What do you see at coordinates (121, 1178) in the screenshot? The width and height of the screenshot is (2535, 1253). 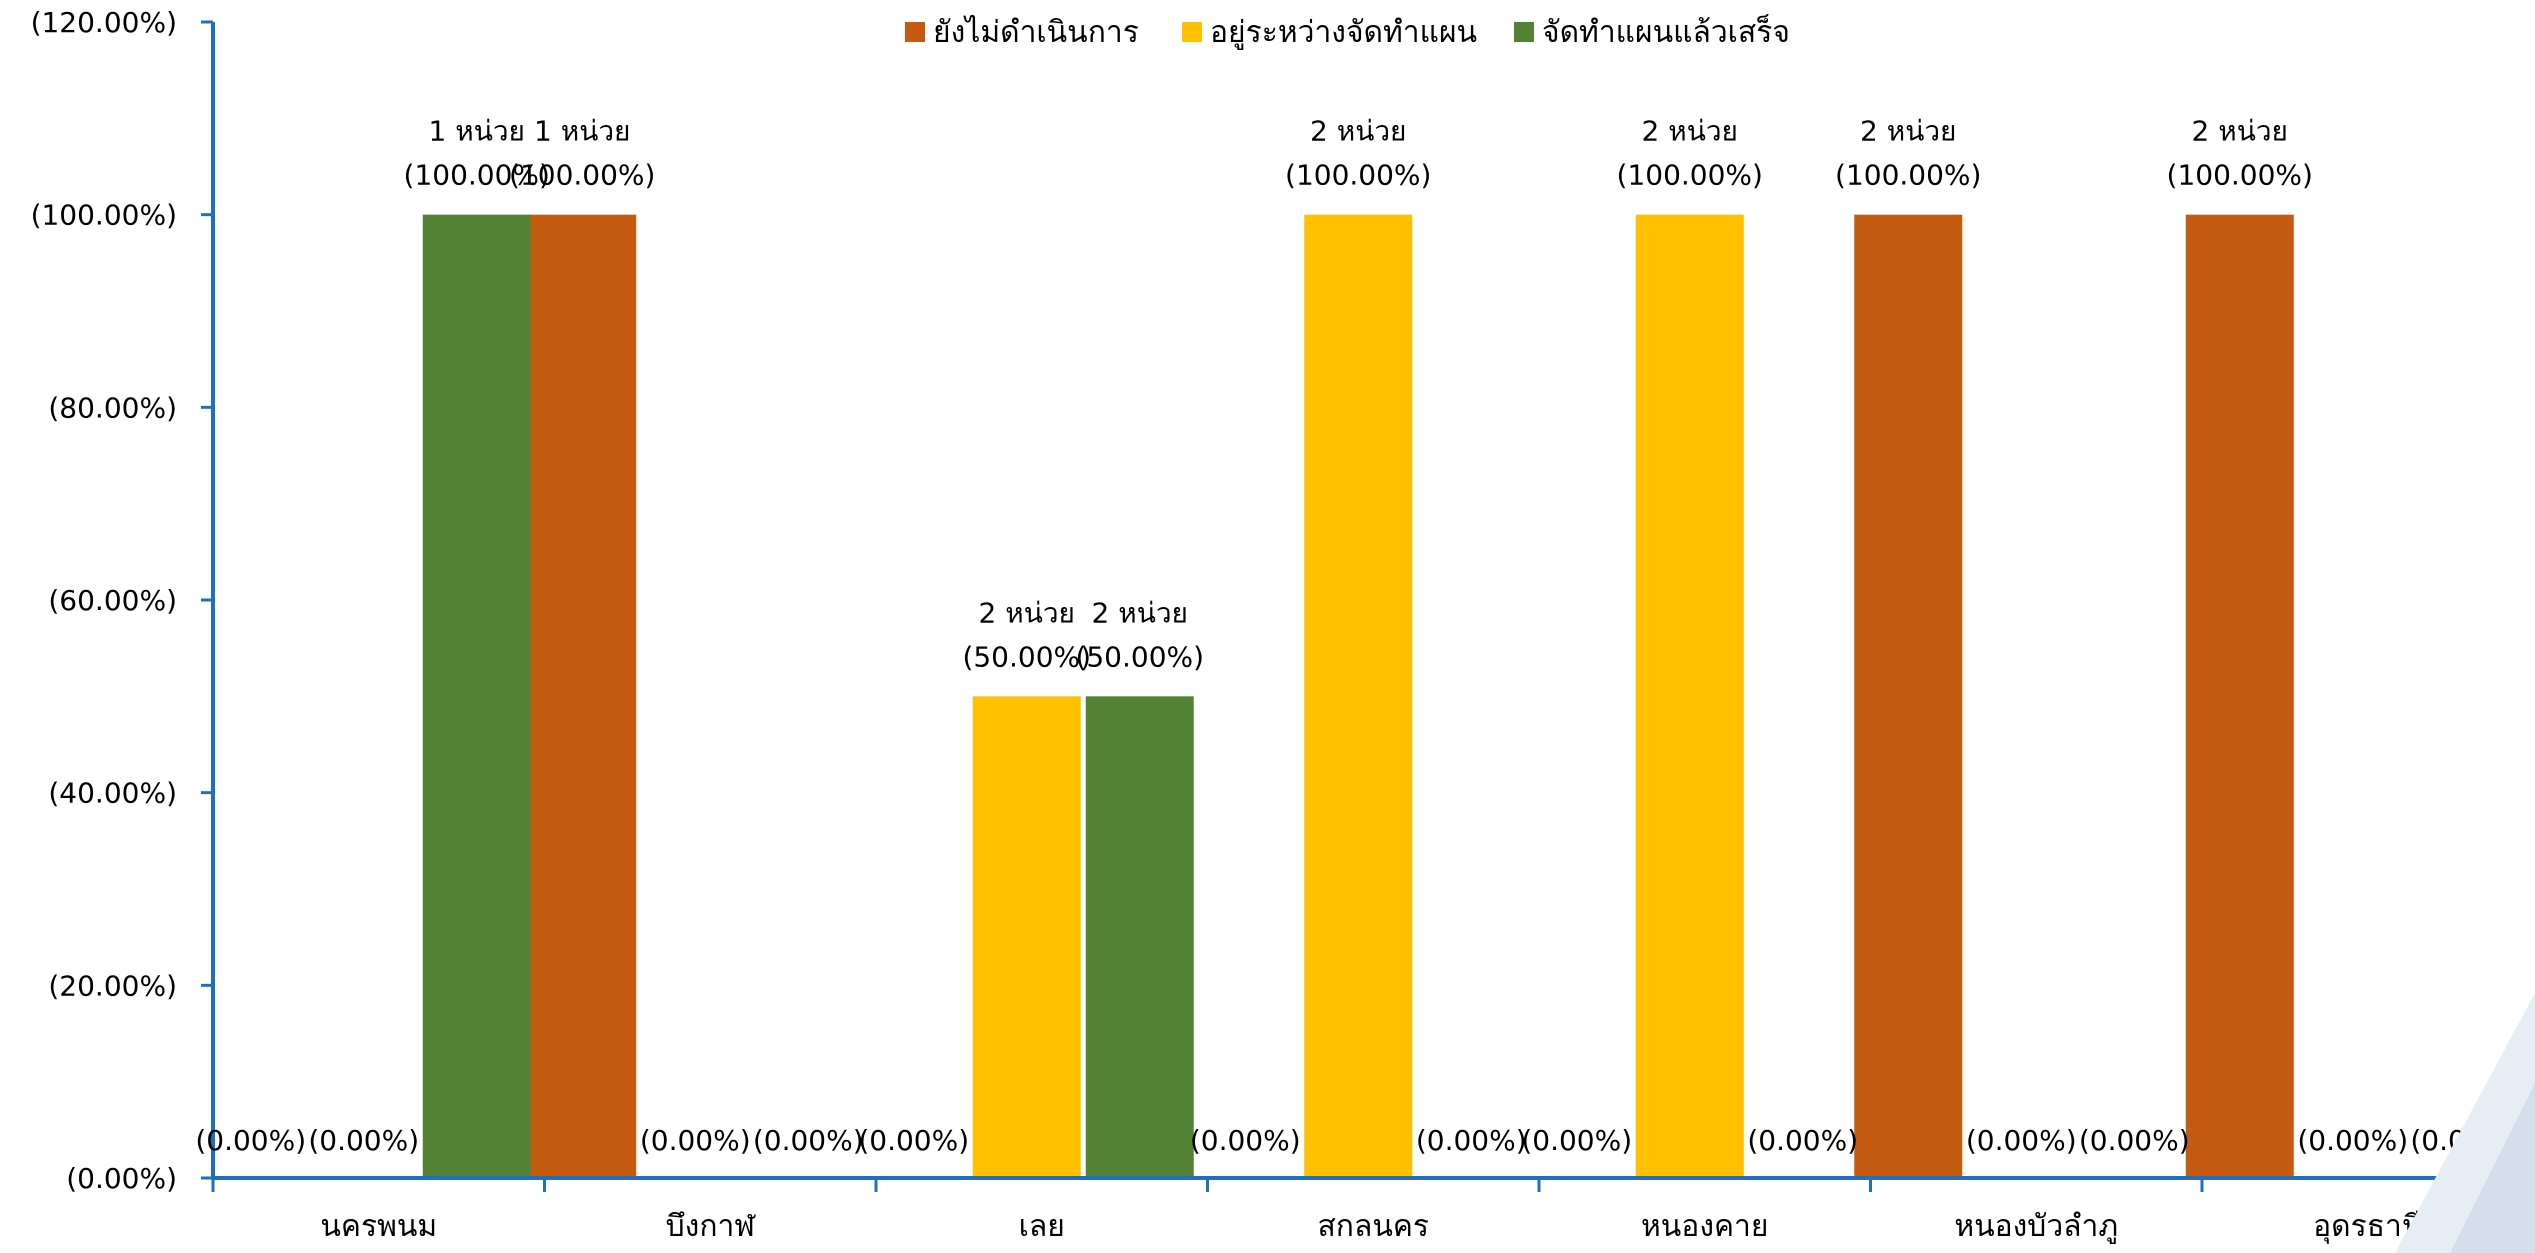 I see `y-tick-label: (0.00%)` at bounding box center [121, 1178].